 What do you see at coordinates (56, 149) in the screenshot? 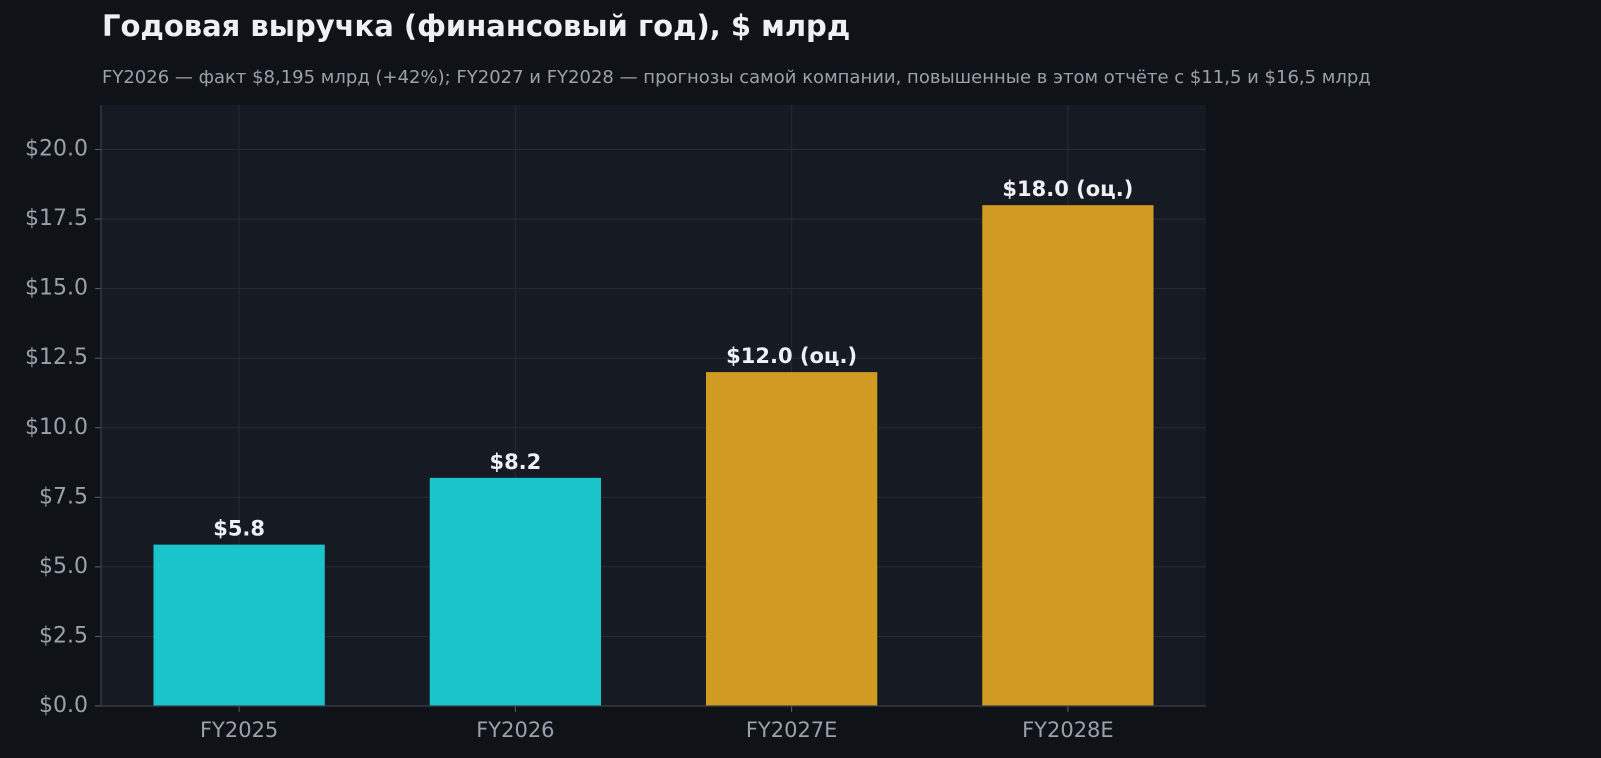
I see `y-tick-label: $20.0` at bounding box center [56, 149].